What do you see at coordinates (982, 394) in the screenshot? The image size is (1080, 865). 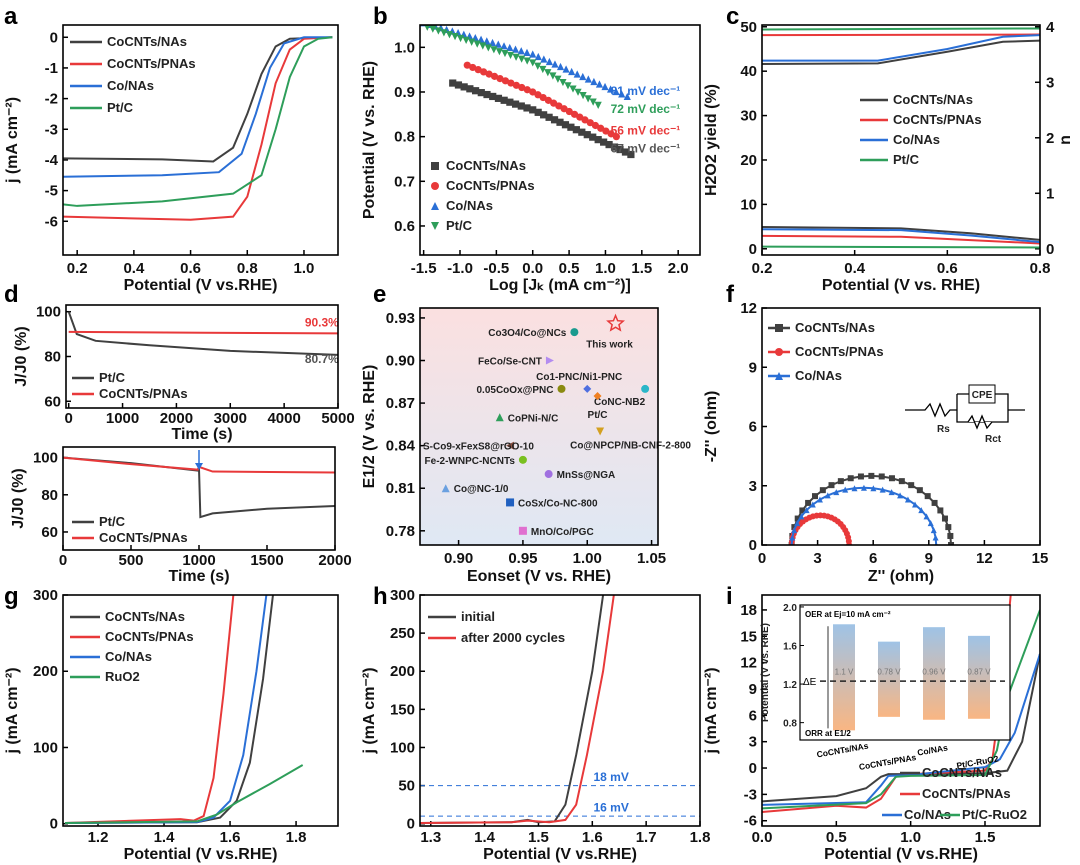 I see `cpe-box` at bounding box center [982, 394].